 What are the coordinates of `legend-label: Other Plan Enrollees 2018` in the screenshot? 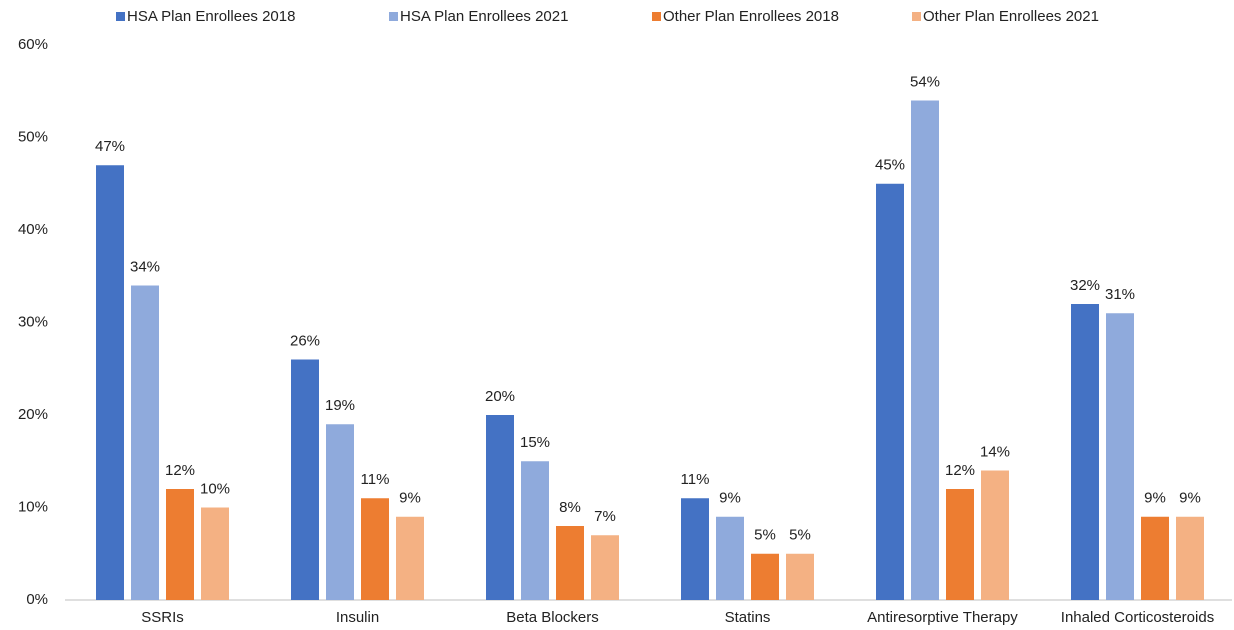 It's located at (751, 16).